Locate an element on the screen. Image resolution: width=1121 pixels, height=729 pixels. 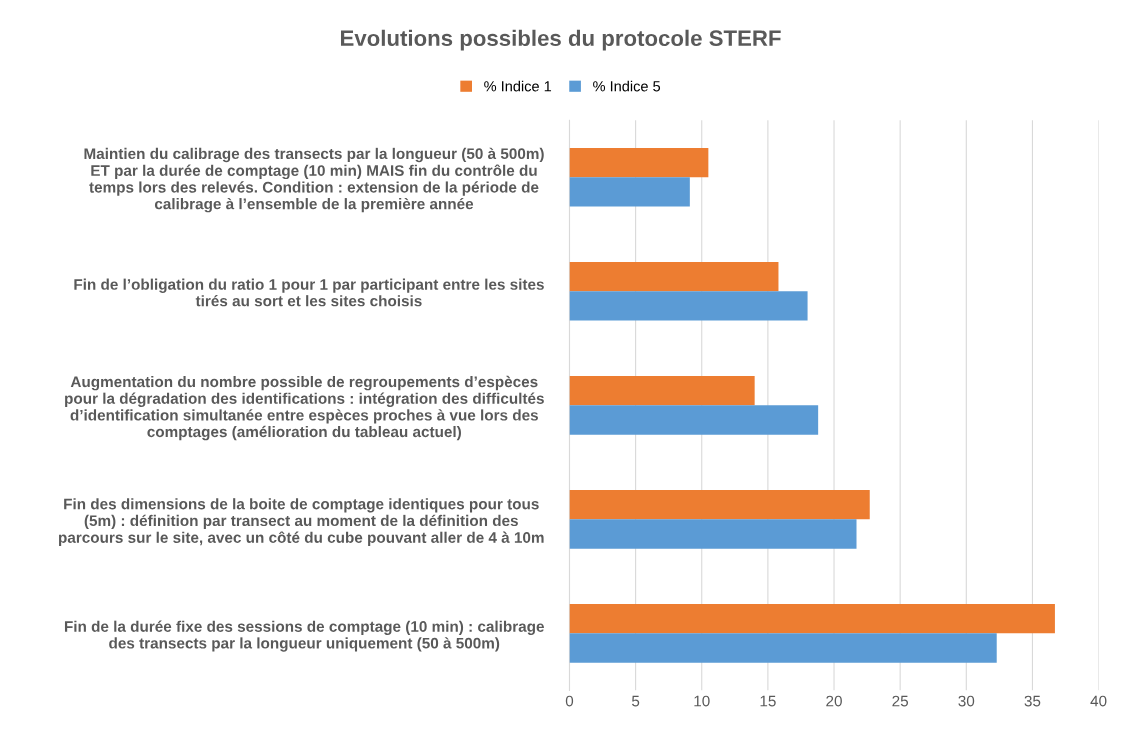
chart-title: Evolutions possibles du protocole STERF is located at coordinates (560, 40).